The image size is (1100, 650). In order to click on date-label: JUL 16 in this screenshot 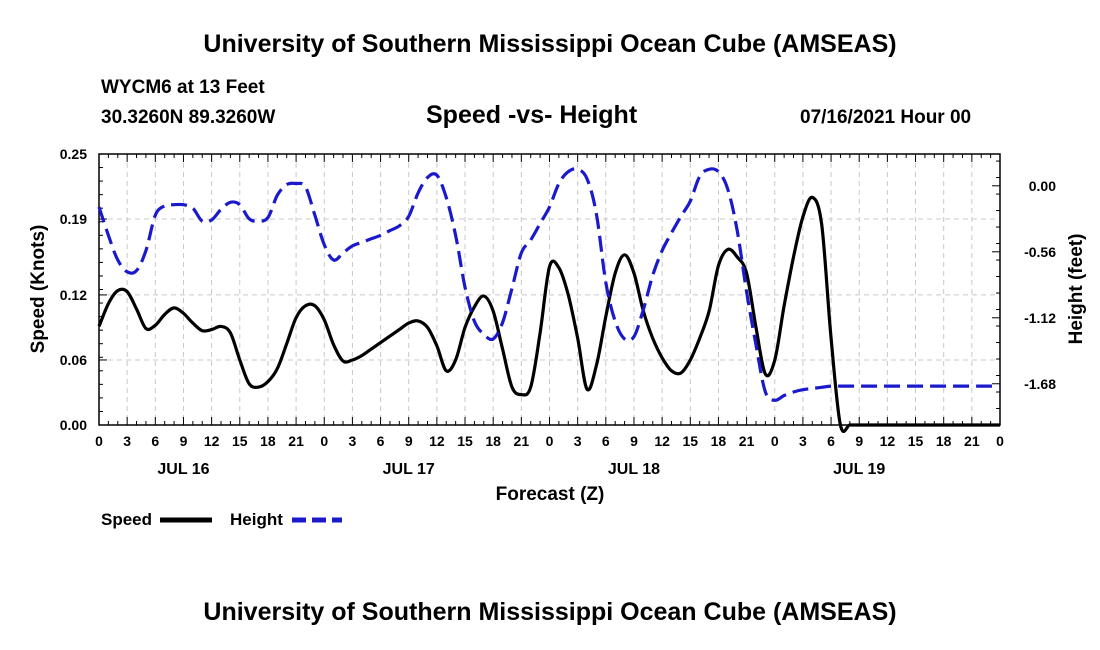, I will do `click(183, 469)`.